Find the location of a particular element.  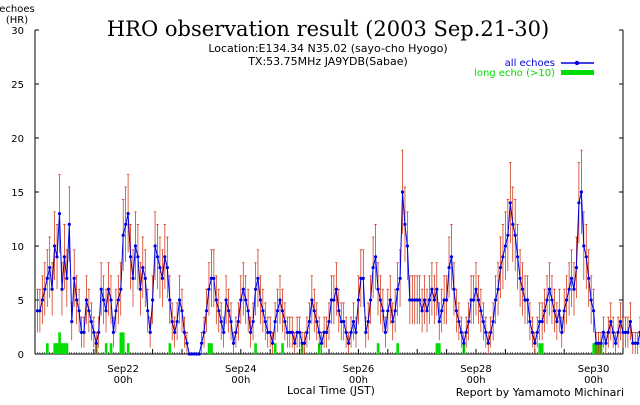

x-tick-label-date: Sep30 is located at coordinates (594, 369).